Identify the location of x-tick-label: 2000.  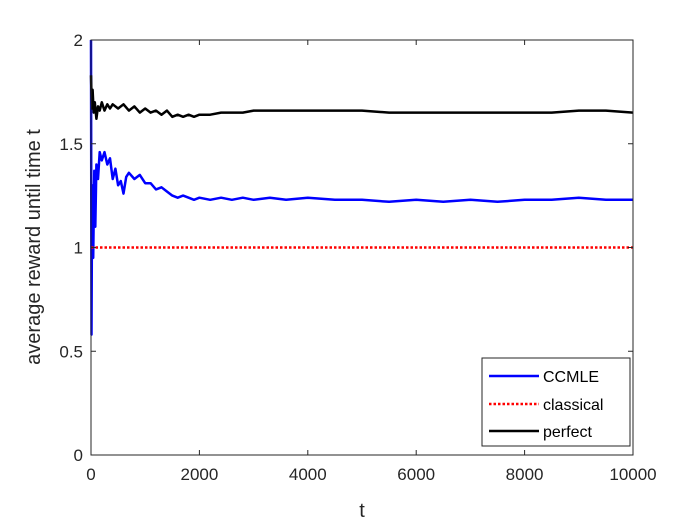
(199, 474).